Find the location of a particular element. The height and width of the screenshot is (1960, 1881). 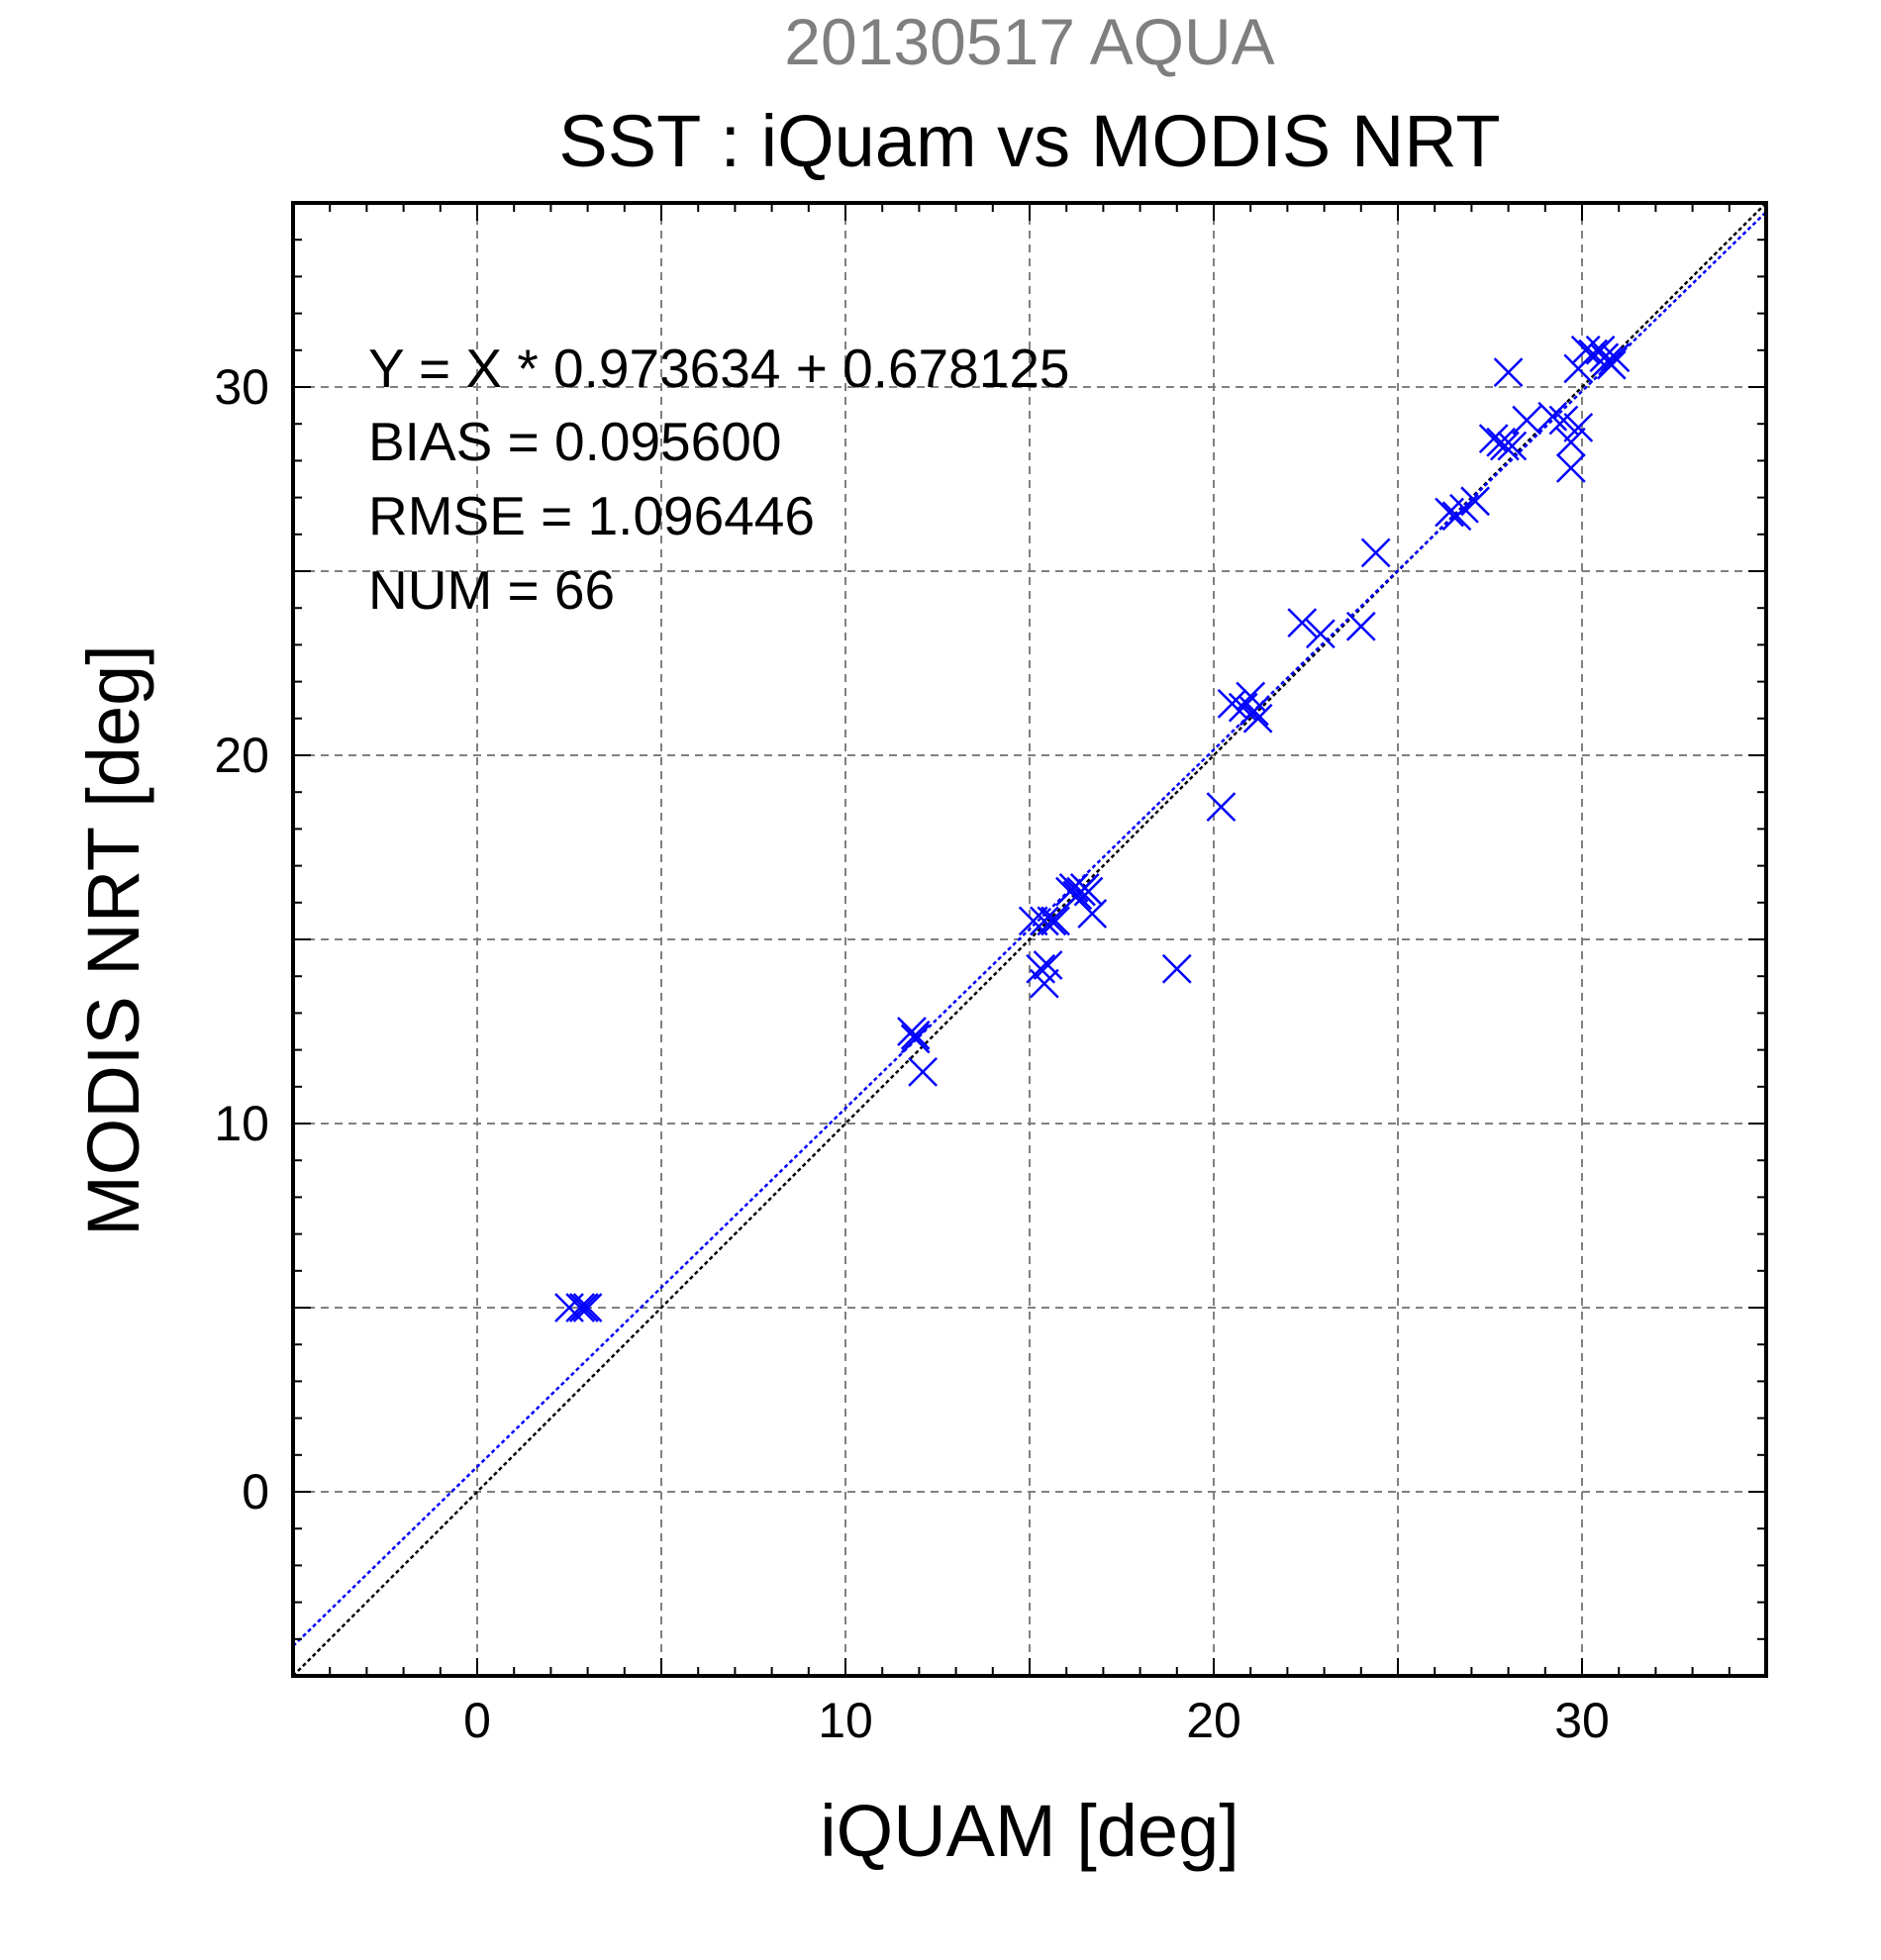

stat-num: NUM = 66 is located at coordinates (491, 590).